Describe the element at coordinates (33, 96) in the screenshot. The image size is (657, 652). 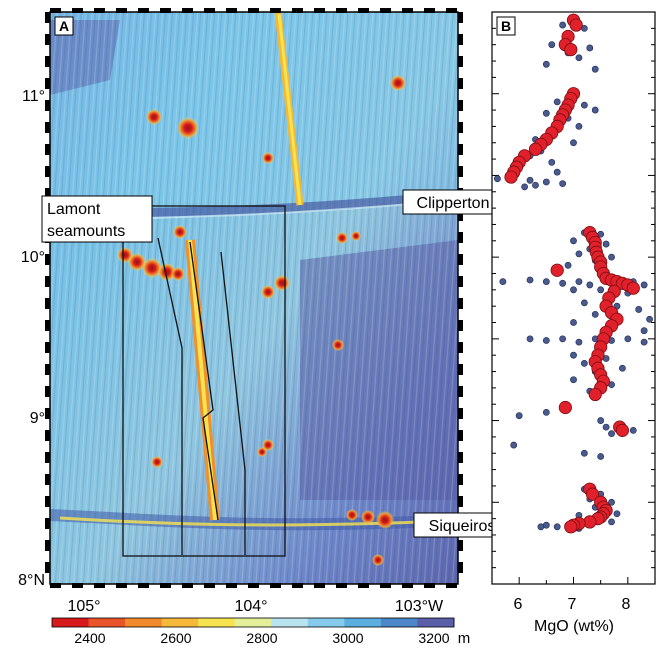
I see `lat-tick-11: 11°` at that location.